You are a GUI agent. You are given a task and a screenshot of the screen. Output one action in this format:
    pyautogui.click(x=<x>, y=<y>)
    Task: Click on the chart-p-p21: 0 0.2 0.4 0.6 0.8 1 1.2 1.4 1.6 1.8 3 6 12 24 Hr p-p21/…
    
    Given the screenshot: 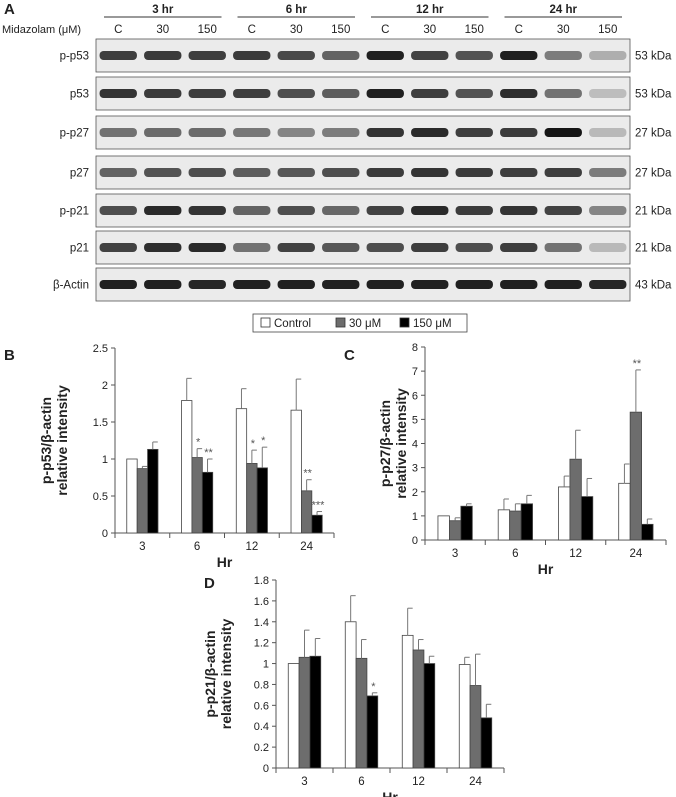 What is the action you would take?
    pyautogui.click(x=353, y=686)
    